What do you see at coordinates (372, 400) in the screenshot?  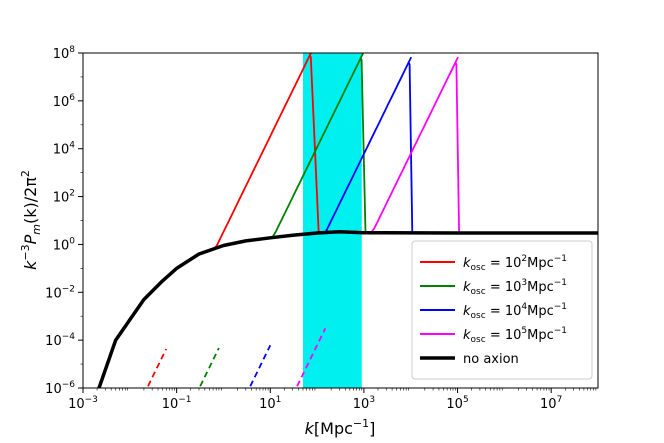 I see `x-tick-exp: 3` at bounding box center [372, 400].